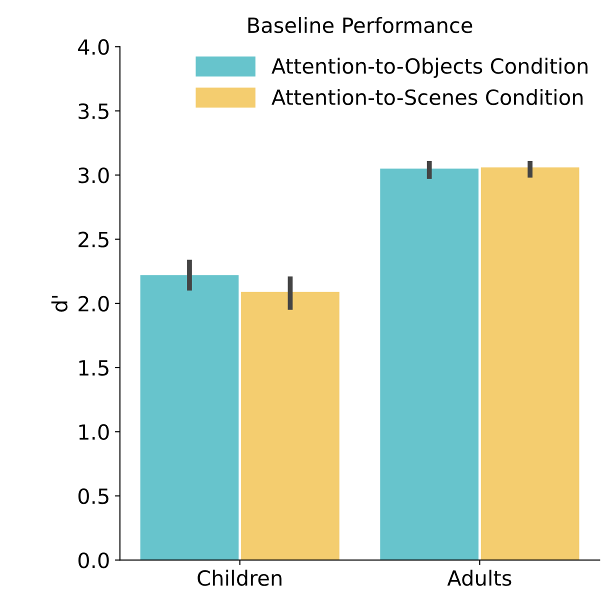  What do you see at coordinates (430, 68) in the screenshot?
I see `legend-label: Attention-to-Objects Condition` at bounding box center [430, 68].